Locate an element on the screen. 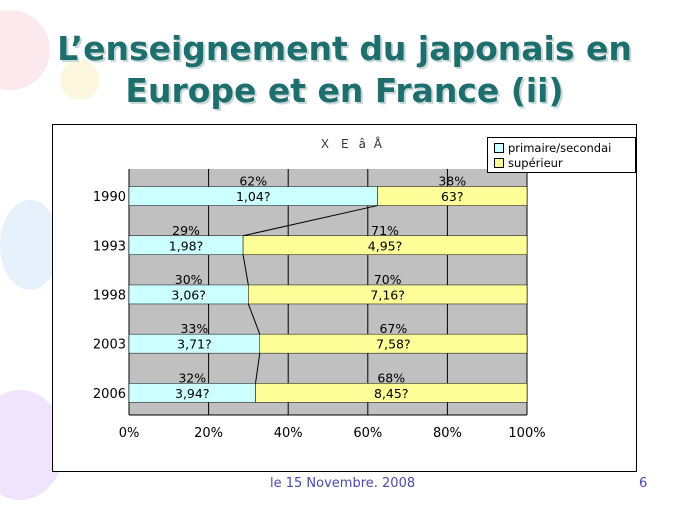 This screenshot has height=517, width=689. x-tick-label: 100% is located at coordinates (526, 433).